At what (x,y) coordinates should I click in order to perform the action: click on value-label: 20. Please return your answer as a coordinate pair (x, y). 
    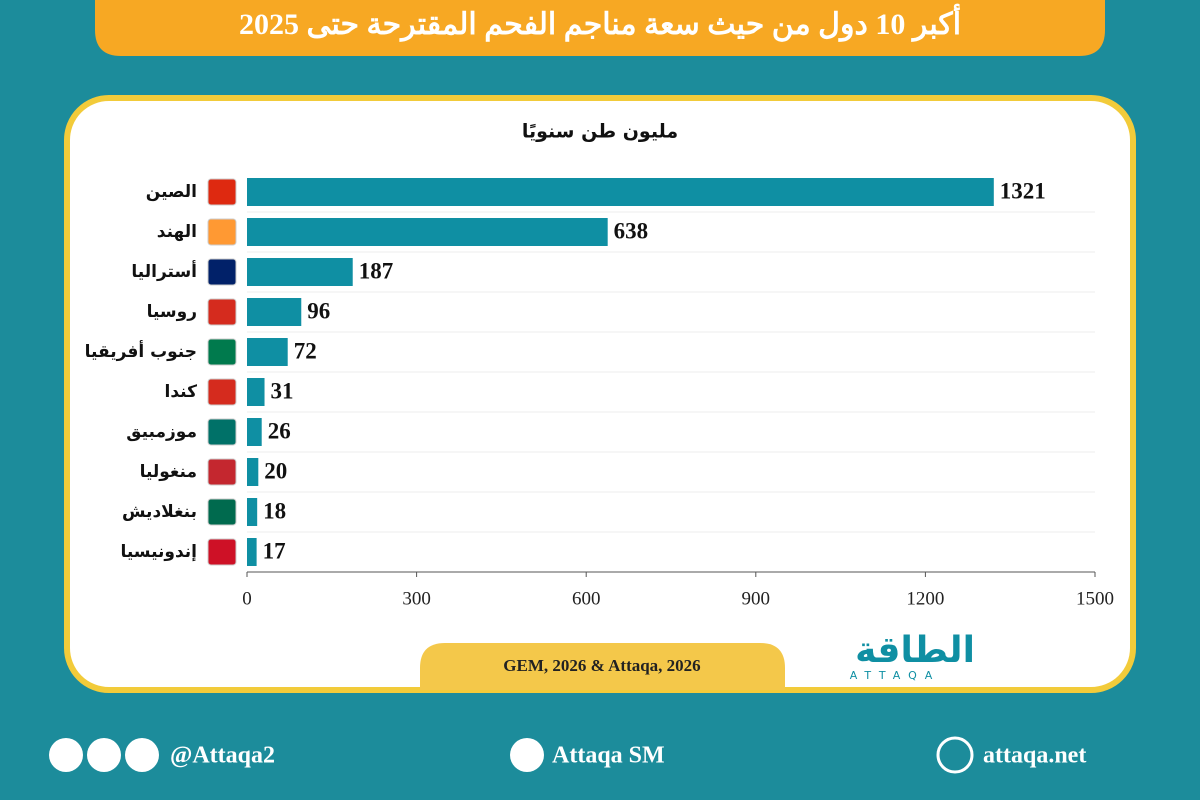
    Looking at the image, I should click on (275, 470).